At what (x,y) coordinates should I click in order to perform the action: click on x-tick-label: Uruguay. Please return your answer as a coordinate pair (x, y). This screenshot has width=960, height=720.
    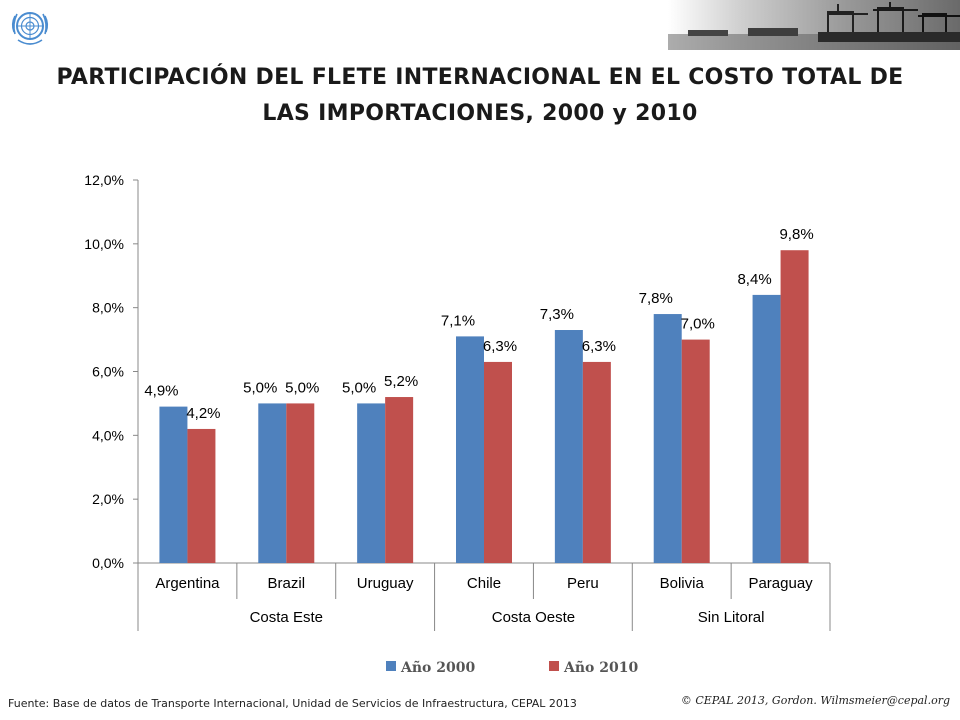
    Looking at the image, I should click on (385, 583).